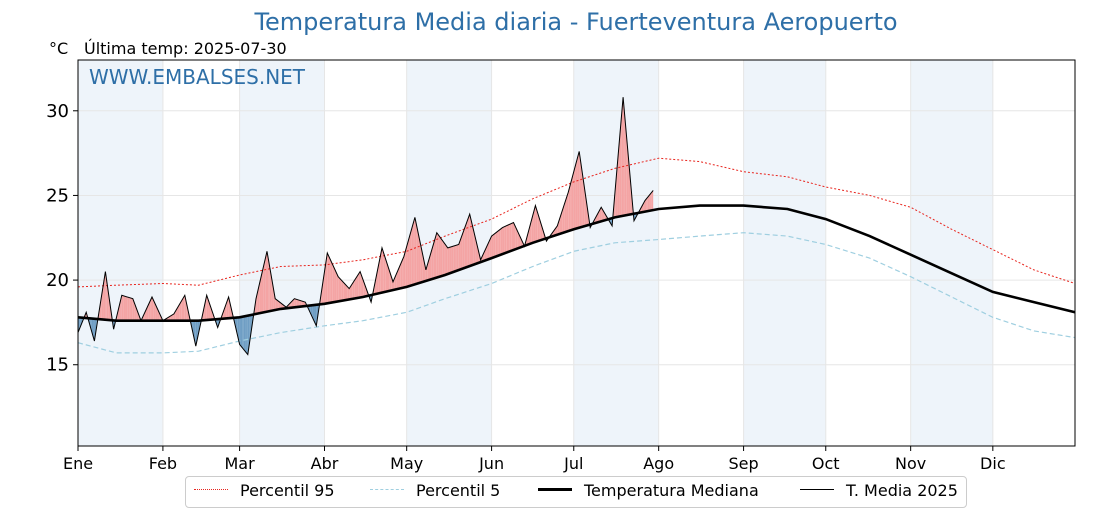 The width and height of the screenshot is (1120, 508). Describe the element at coordinates (826, 463) in the screenshot. I see `x-tick-label: Oct` at that location.